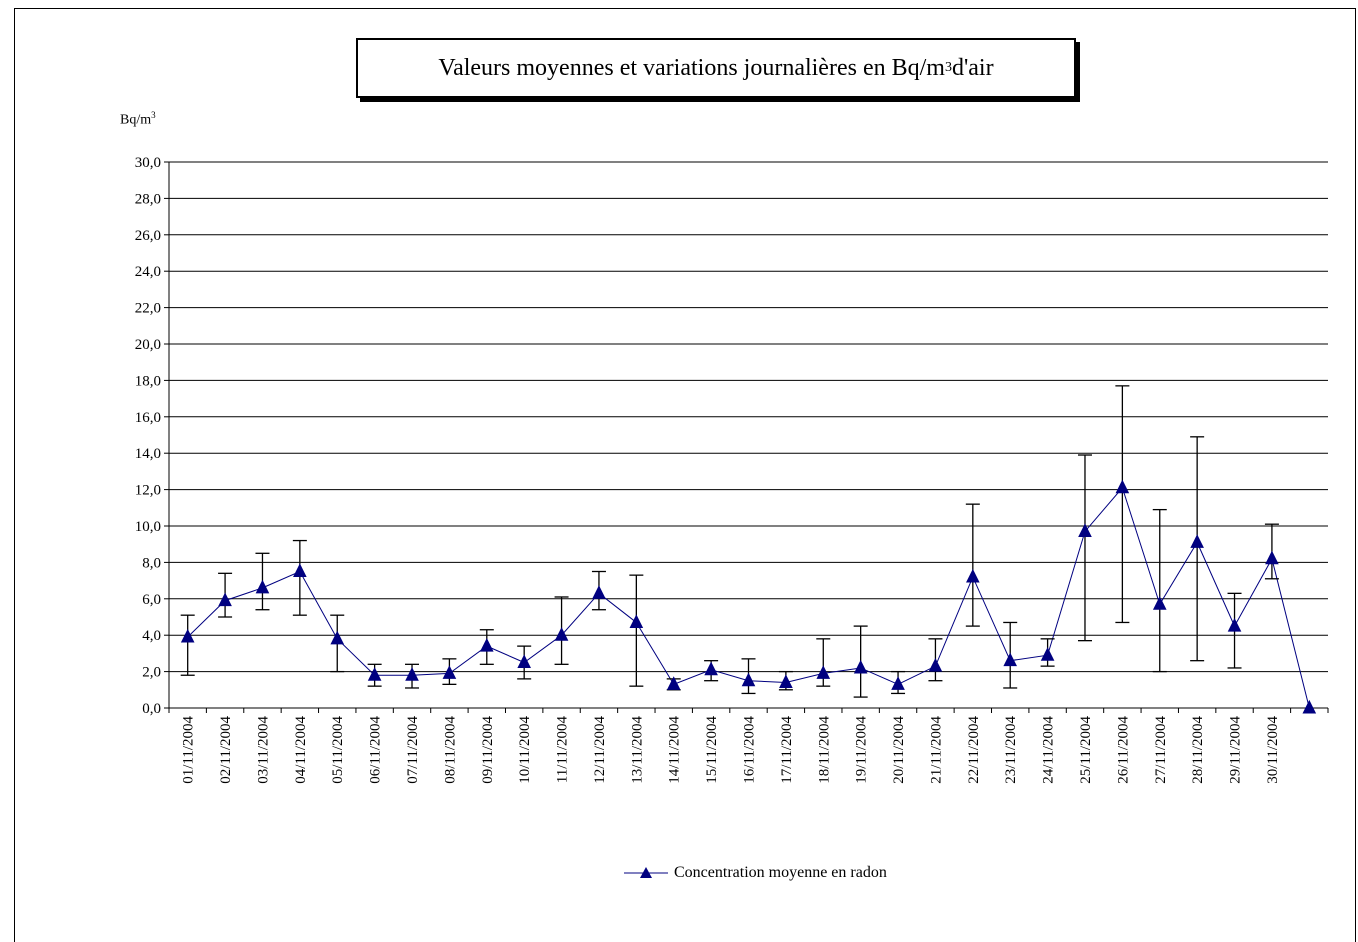 The image size is (1358, 942). Describe the element at coordinates (646, 872) in the screenshot. I see `legend-marker-icon` at that location.